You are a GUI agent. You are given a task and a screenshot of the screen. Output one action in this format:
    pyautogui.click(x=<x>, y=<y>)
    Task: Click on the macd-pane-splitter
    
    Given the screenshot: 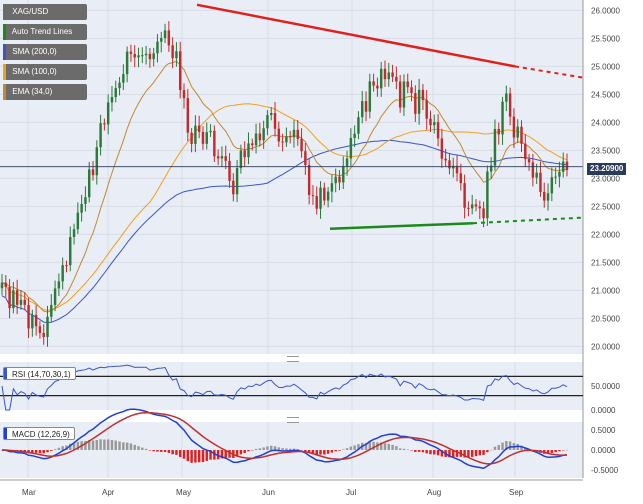 What is the action you would take?
    pyautogui.click(x=293, y=420)
    